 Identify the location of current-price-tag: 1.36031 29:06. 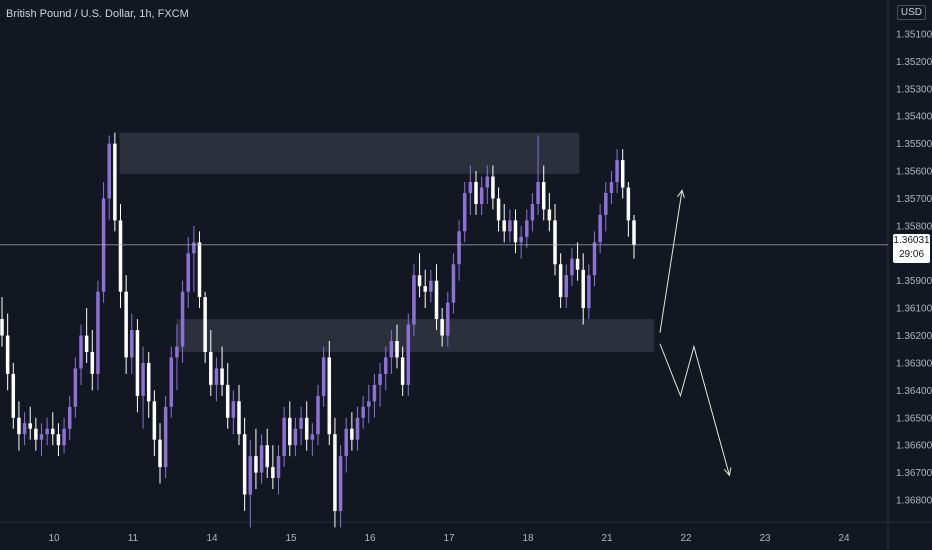
(911, 248).